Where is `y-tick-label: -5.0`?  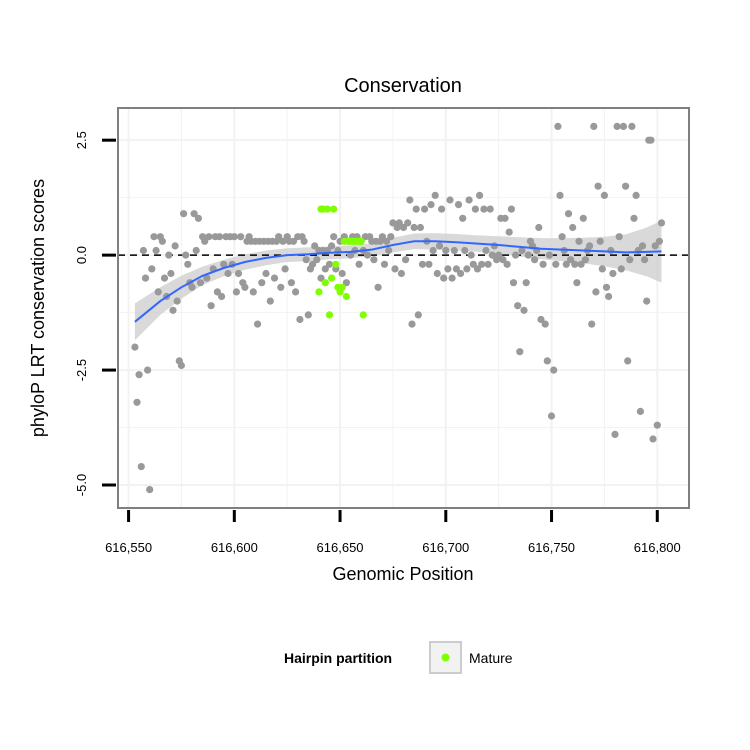 y-tick-label: -5.0 is located at coordinates (81, 485).